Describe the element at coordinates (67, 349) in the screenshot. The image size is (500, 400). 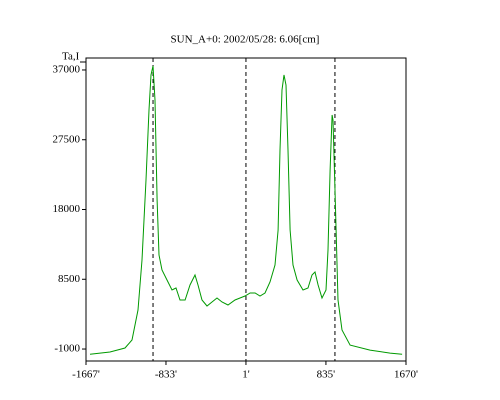
I see `y-tick-label: -1000` at that location.